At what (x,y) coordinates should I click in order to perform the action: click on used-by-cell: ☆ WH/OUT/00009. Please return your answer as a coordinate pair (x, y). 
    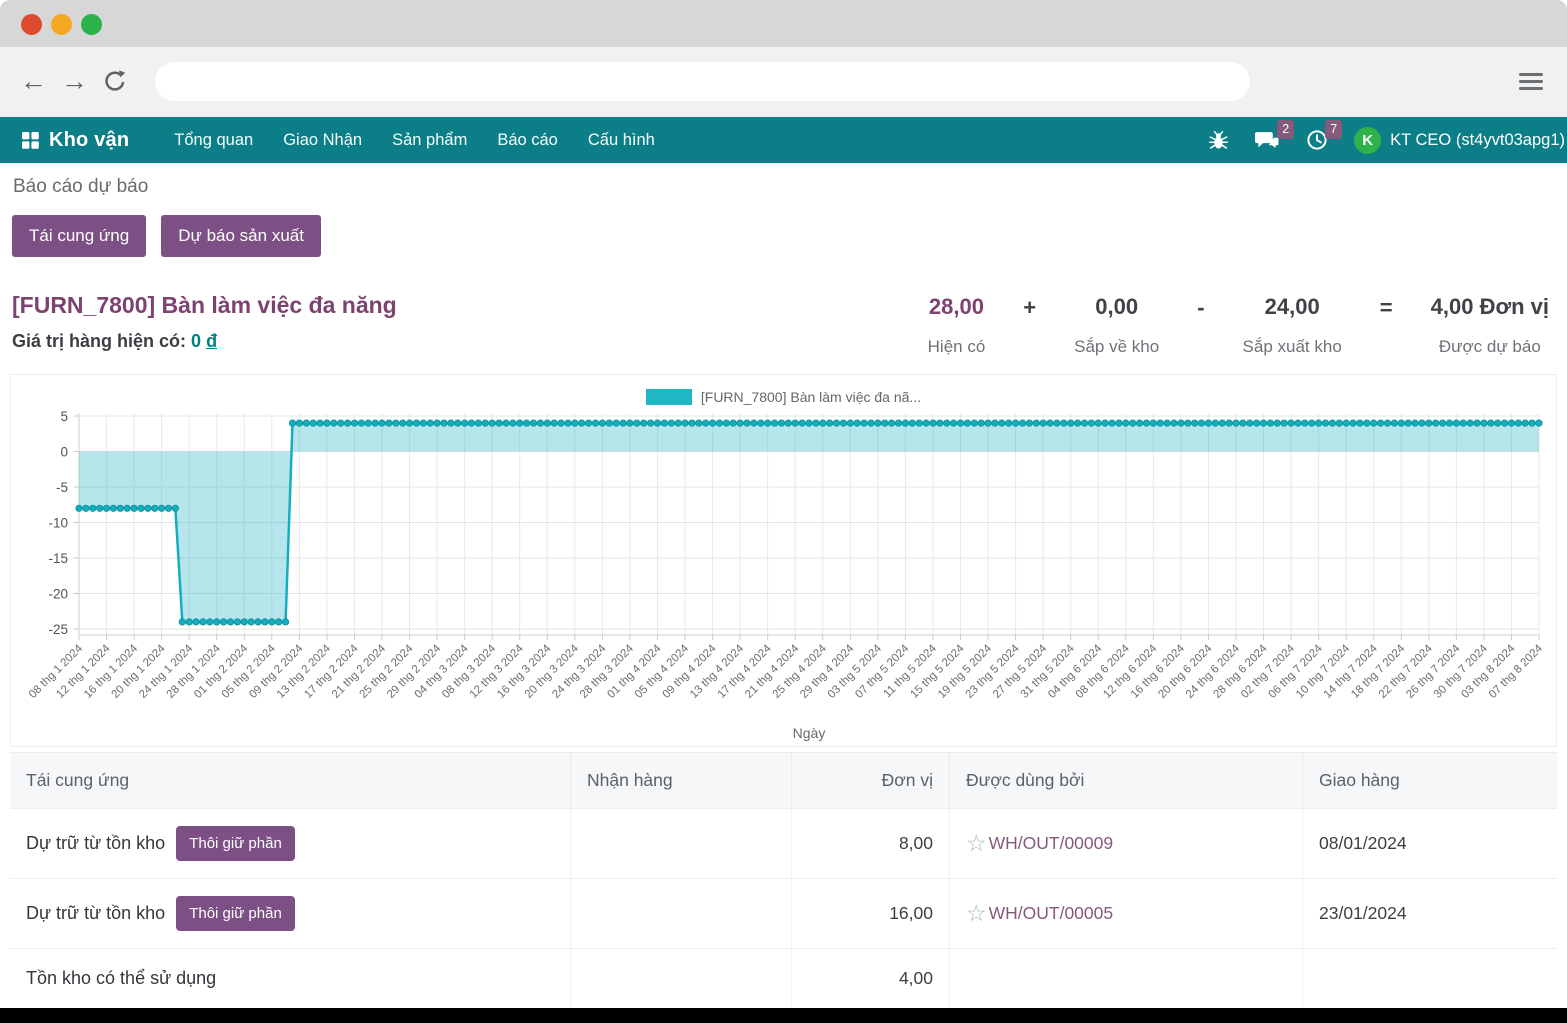
    Looking at the image, I should click on (1126, 843).